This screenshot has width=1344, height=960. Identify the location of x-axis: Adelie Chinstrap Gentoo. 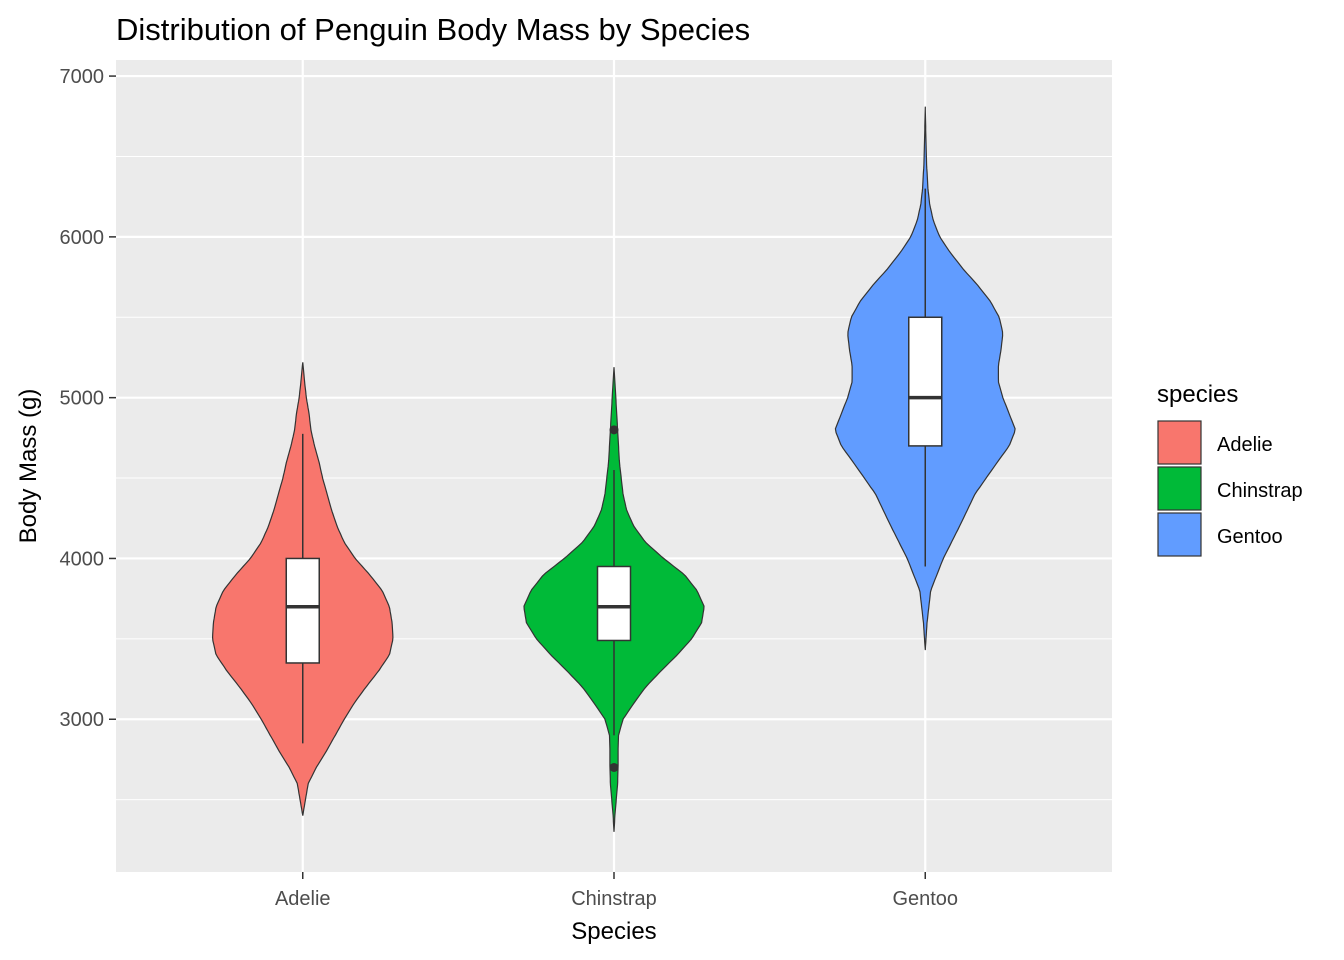
(616, 891).